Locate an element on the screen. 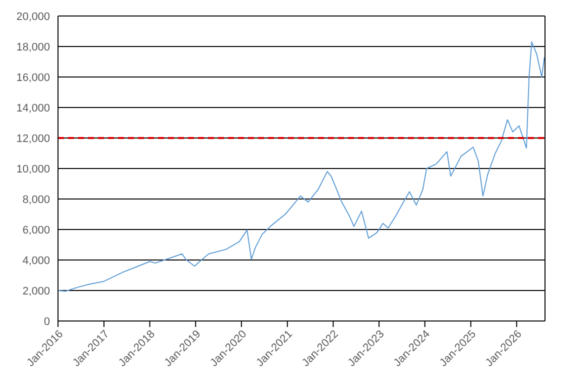 The height and width of the screenshot is (385, 572). y-tick-label: 2,000 is located at coordinates (36, 291).